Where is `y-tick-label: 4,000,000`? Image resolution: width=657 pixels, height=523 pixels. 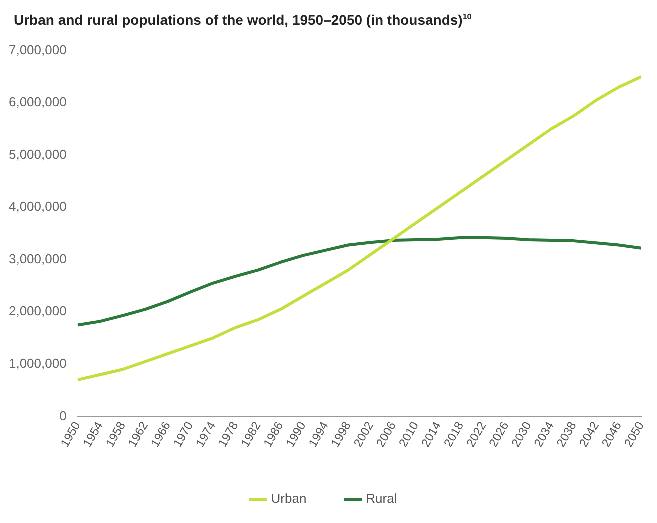 y-tick-label: 4,000,000 is located at coordinates (37, 206).